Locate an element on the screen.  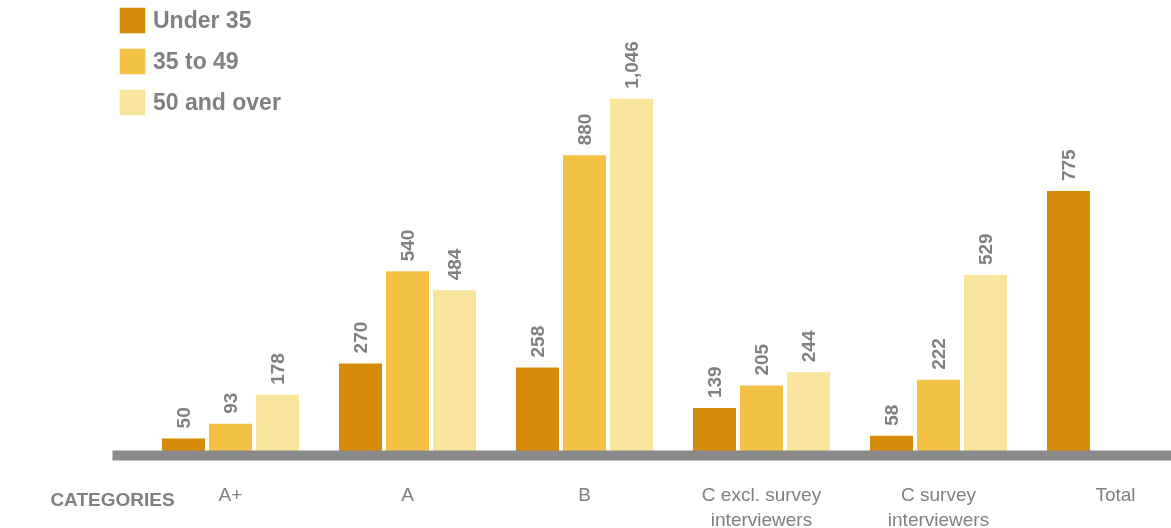
data-label: 1,046 is located at coordinates (631, 65).